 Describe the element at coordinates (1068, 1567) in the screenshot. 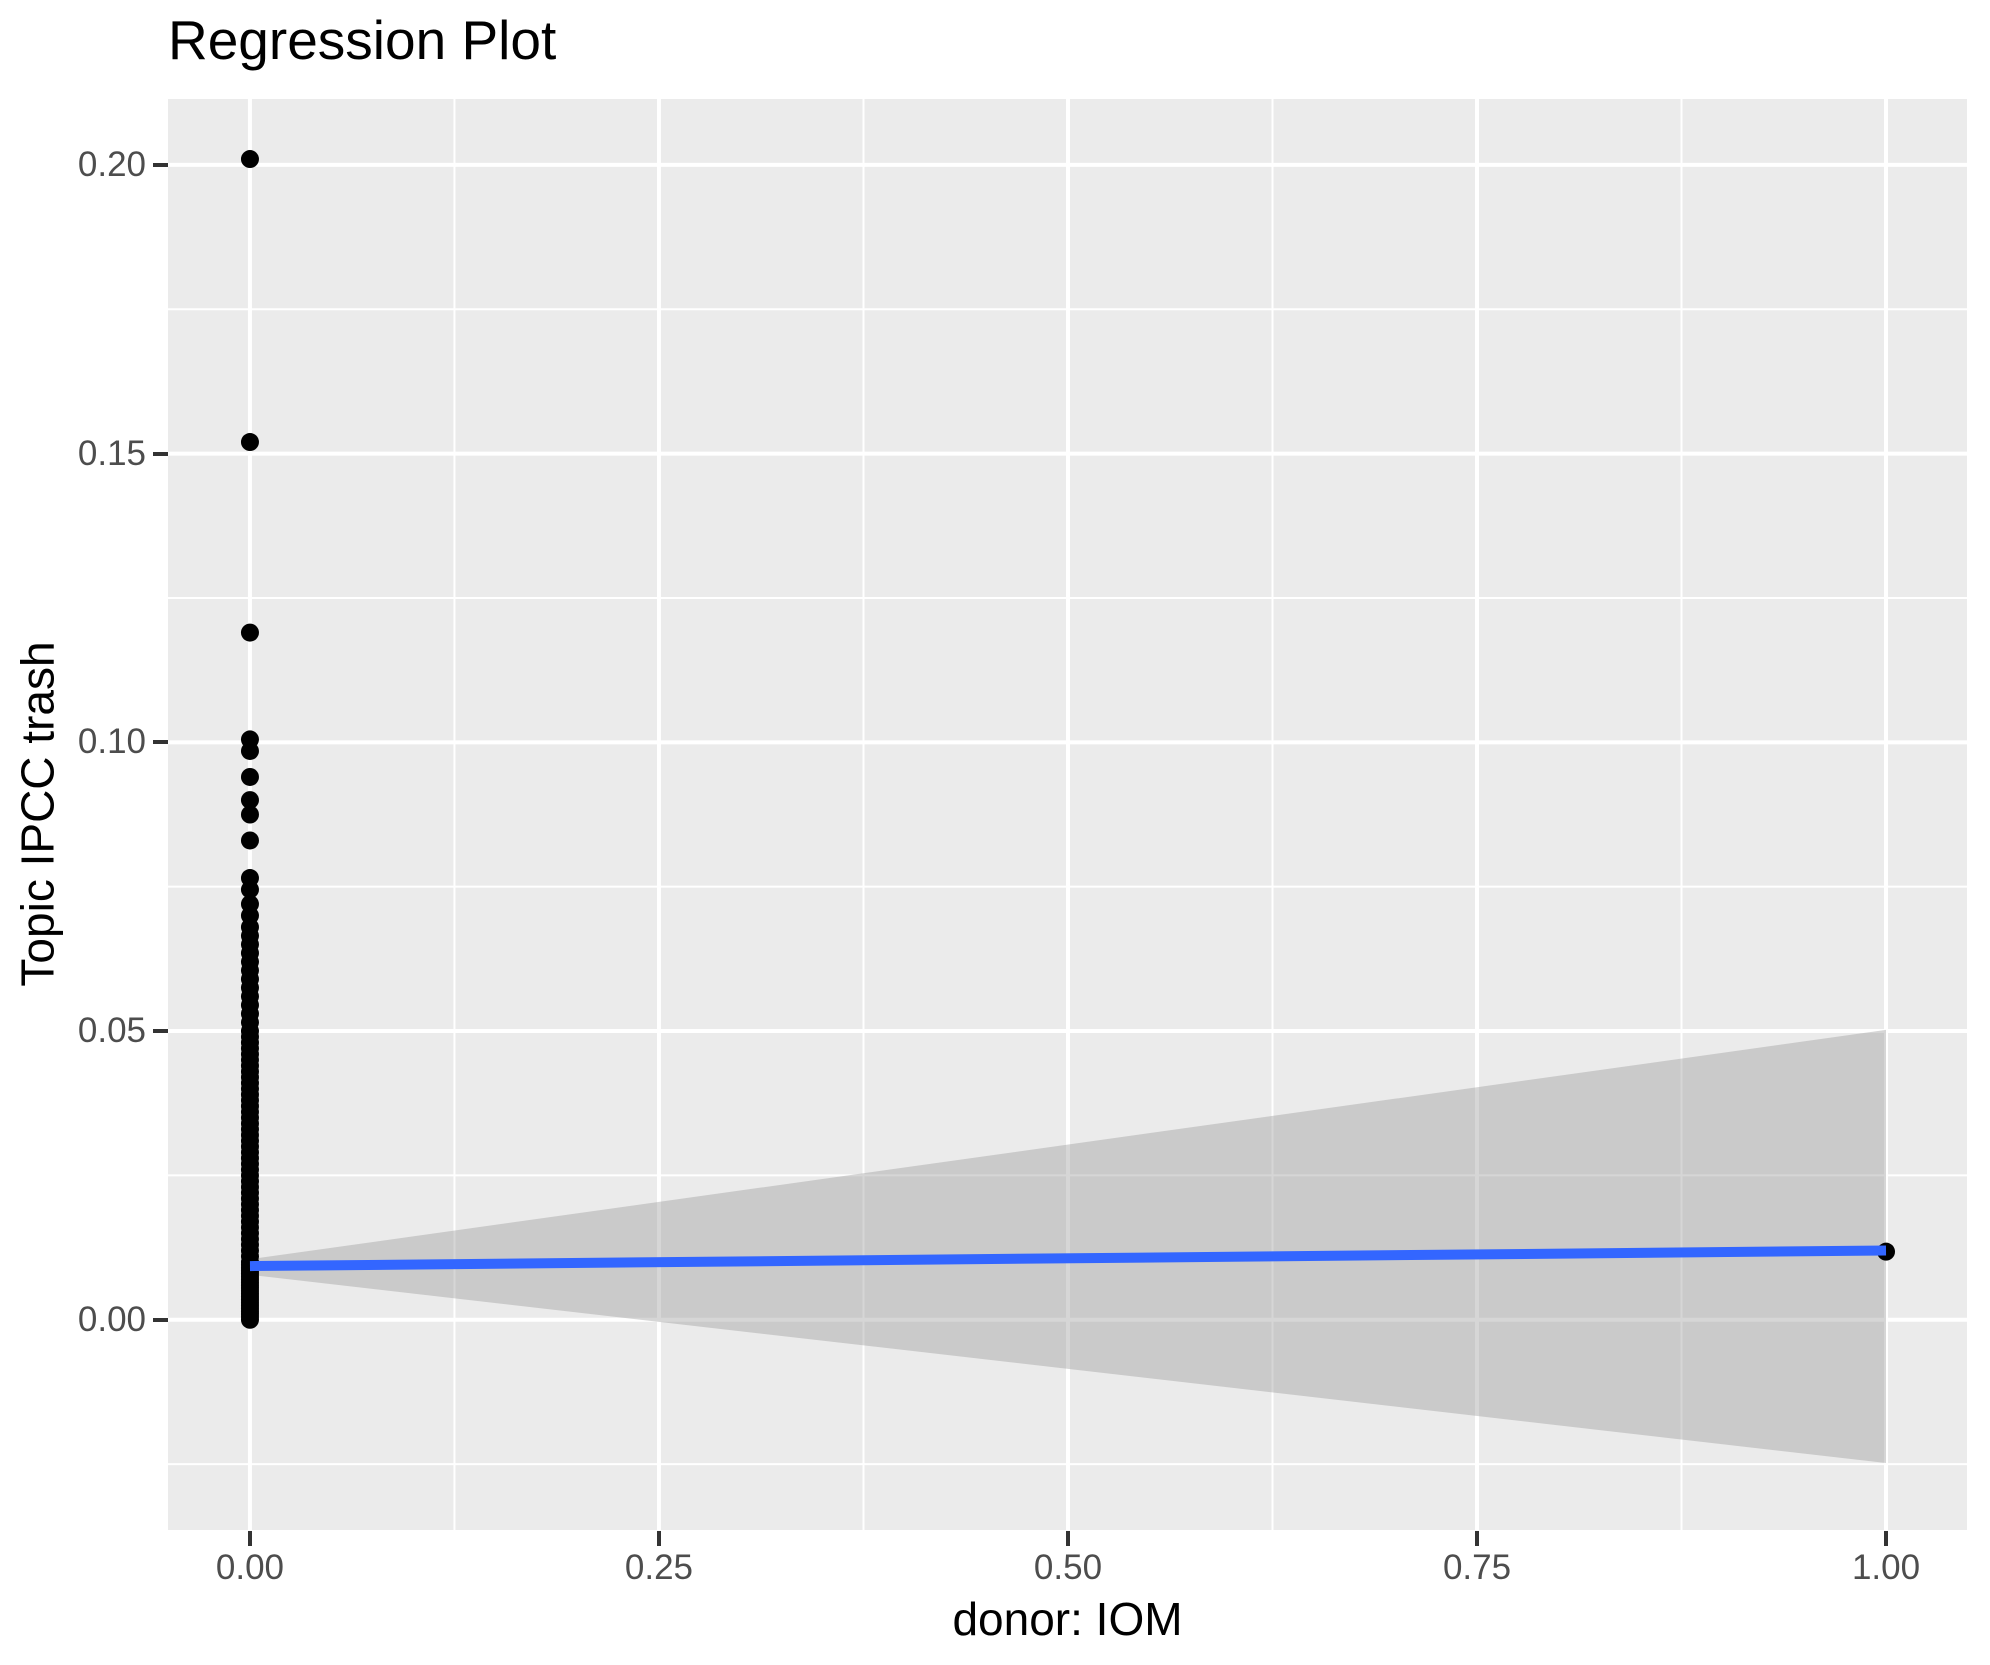

I see `x-tick-label: 0.50` at that location.